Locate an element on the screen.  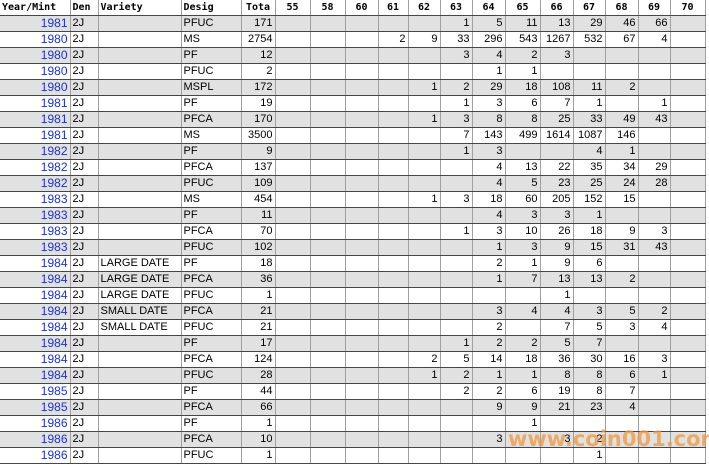
table-row: 1981 2J MS 3500 7 143 499 1614 1087 146 is located at coordinates (353, 135).